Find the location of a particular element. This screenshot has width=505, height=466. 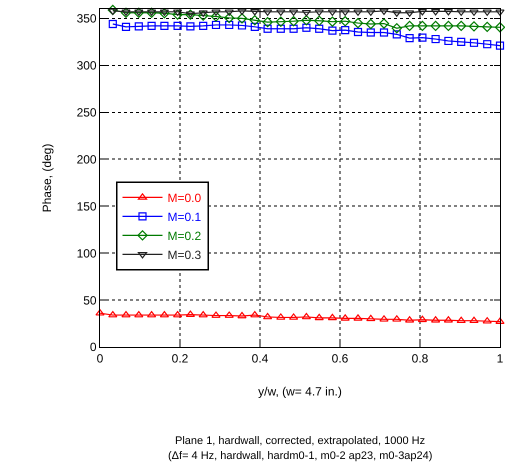

x-tick-label: 1 is located at coordinates (500, 358).